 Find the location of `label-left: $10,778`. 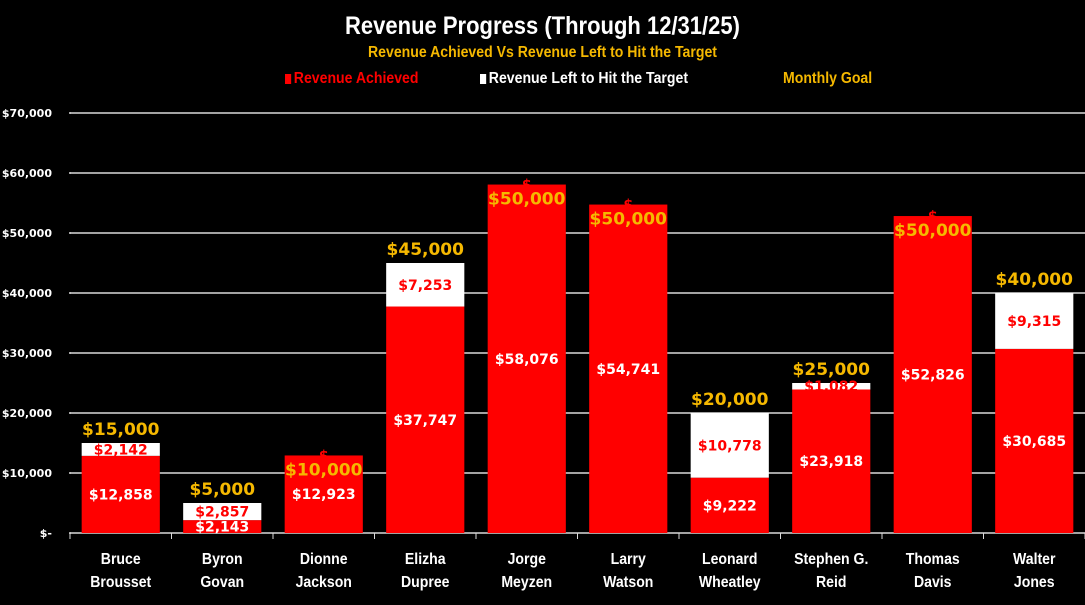

label-left: $10,778 is located at coordinates (730, 446).